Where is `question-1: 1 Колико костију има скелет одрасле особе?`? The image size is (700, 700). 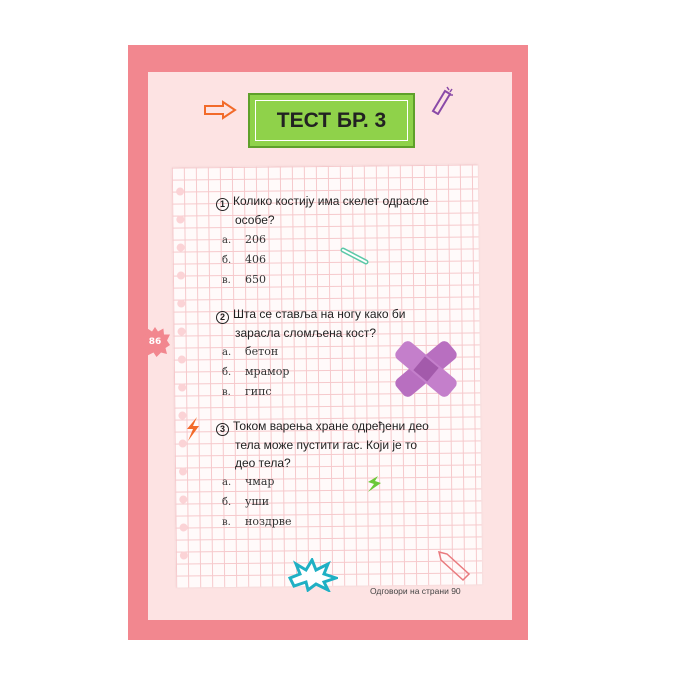
question-1: 1 Колико костију има скелет одрасле особе? is located at coordinates (322, 210).